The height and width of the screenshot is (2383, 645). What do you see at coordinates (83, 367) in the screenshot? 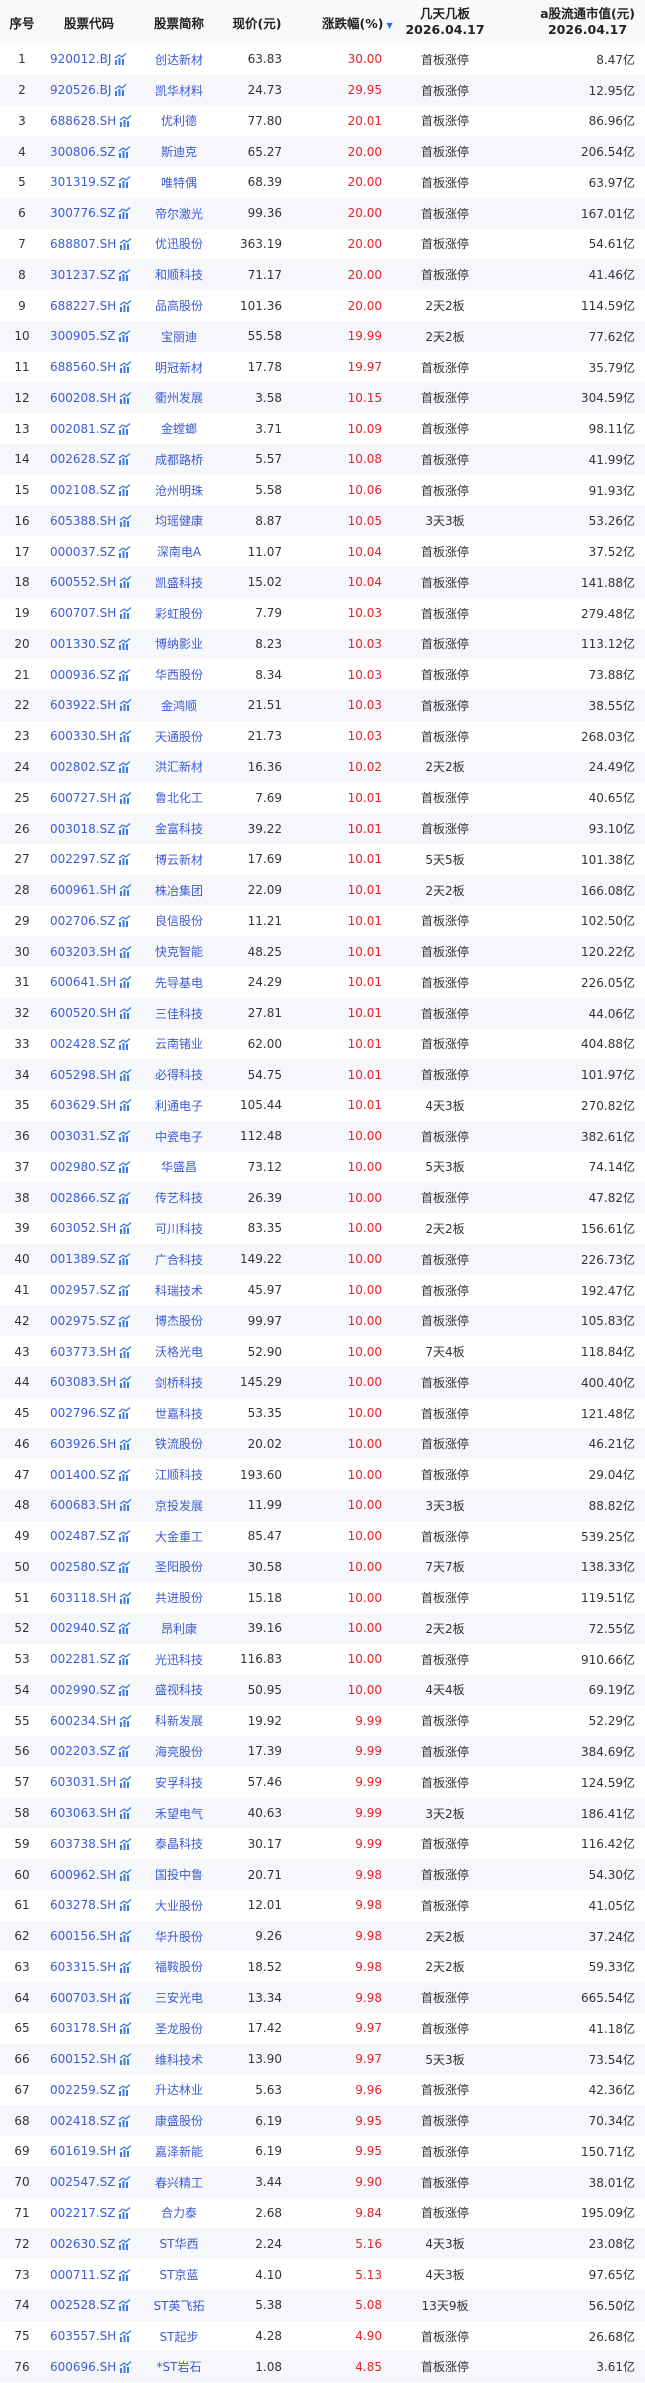
I see `stock-code-link: 688560.SH` at bounding box center [83, 367].